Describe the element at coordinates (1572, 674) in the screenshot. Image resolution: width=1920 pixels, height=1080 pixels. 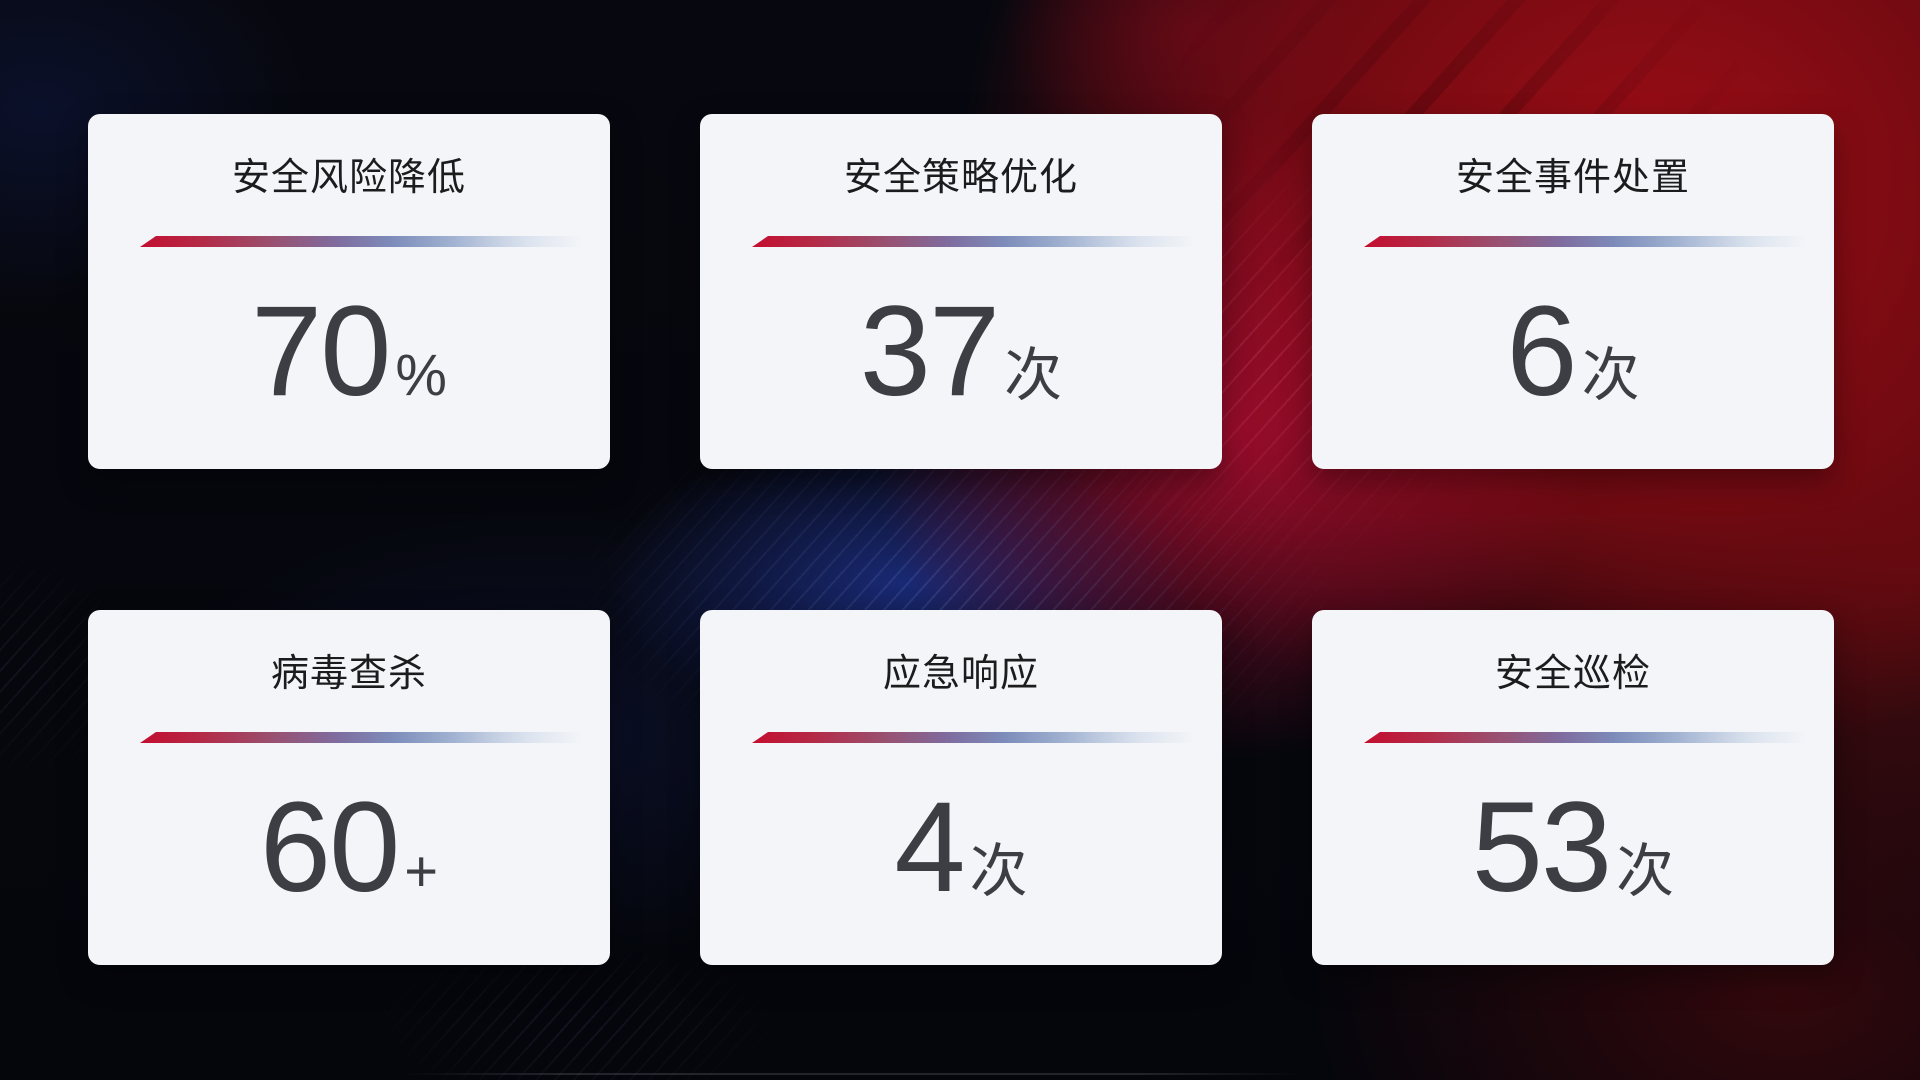
I see `stat-card-title: 安全巡检` at that location.